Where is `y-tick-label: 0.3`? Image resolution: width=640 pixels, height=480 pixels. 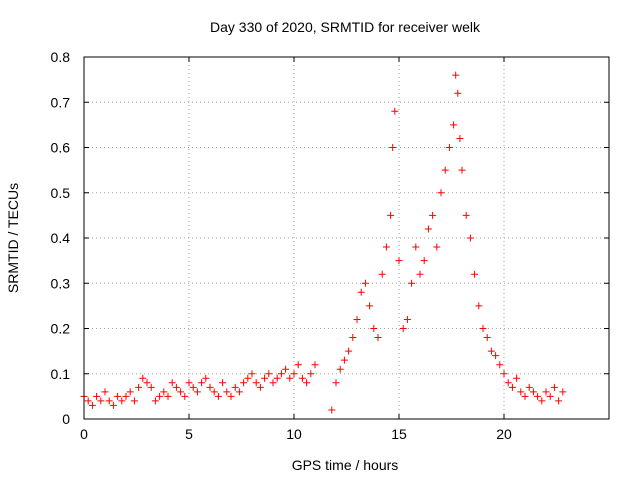
y-tick-label: 0.3 is located at coordinates (61, 283).